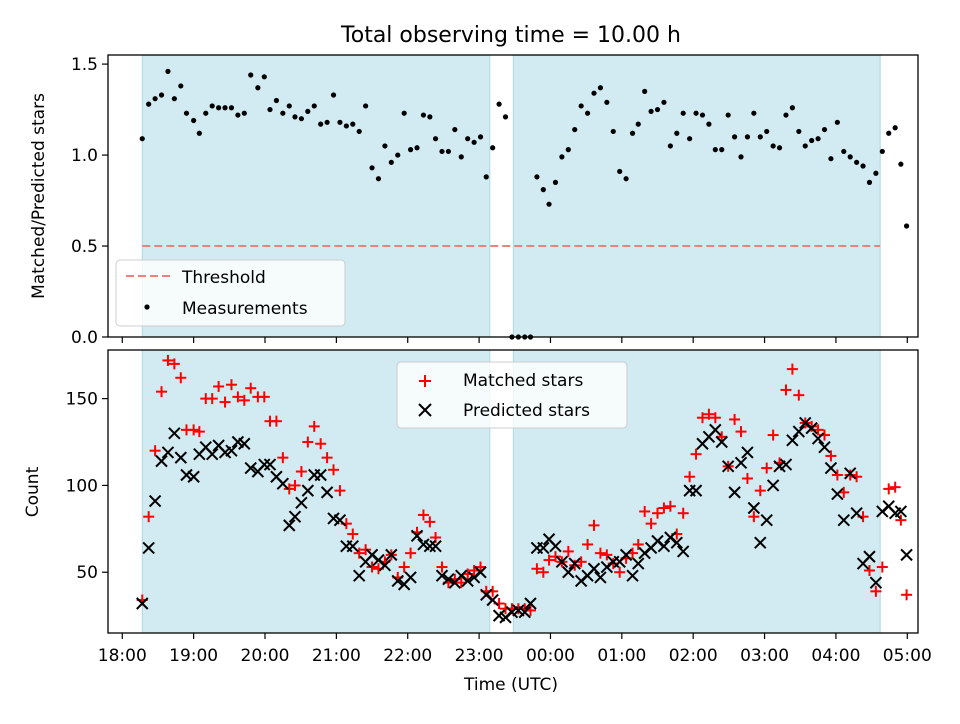 The image size is (960, 724). What do you see at coordinates (510, 35) in the screenshot?
I see `figure-title: Total observing time = 10.00 h` at bounding box center [510, 35].